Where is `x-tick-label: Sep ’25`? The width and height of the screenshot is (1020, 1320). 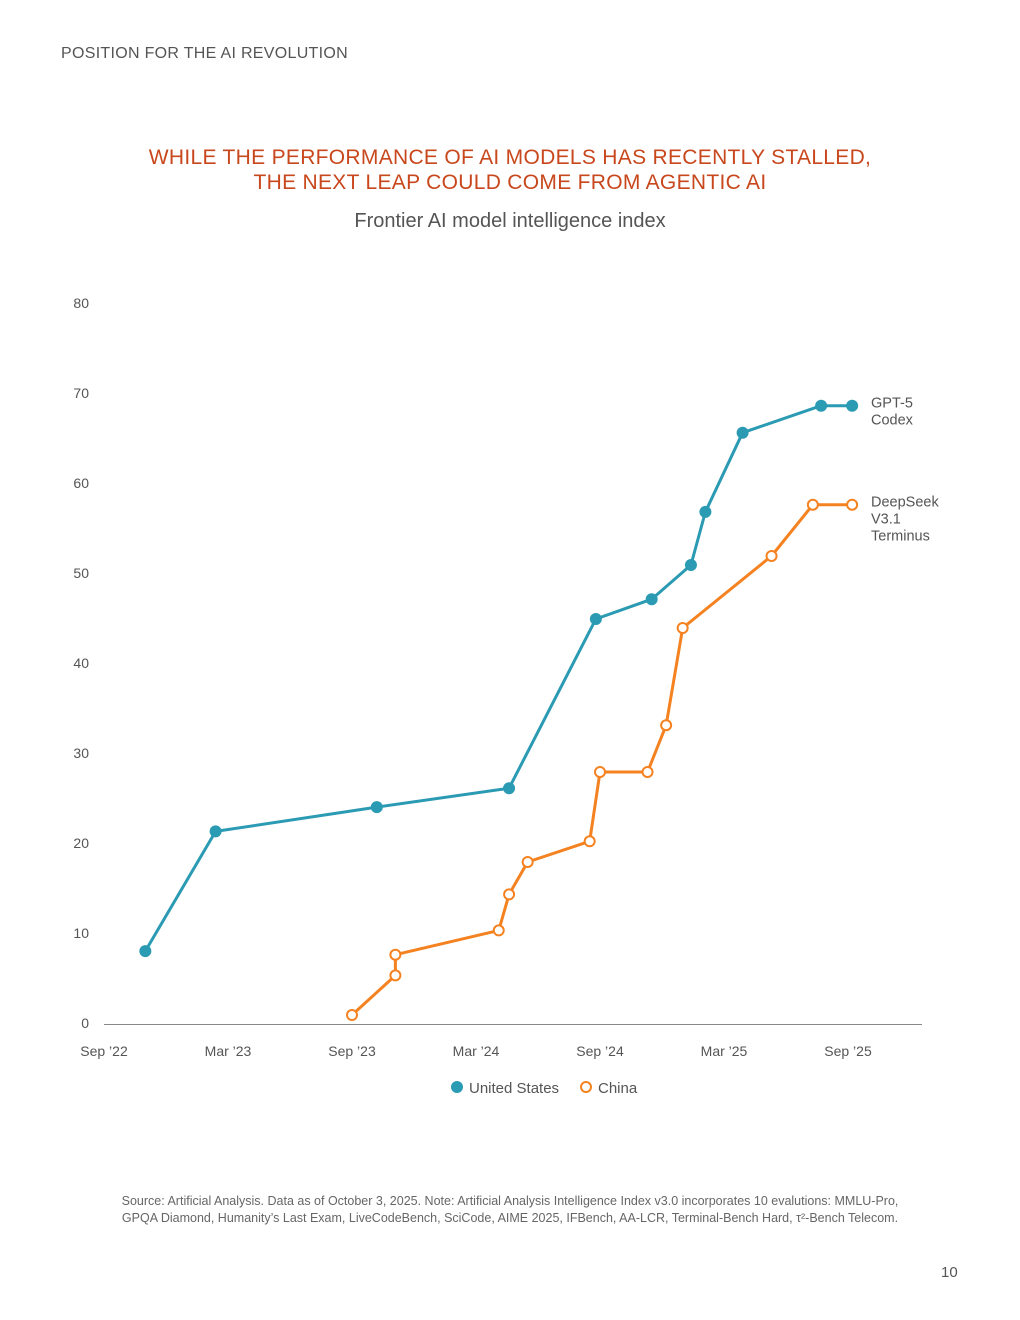
x-tick-label: Sep ’25 is located at coordinates (848, 1051).